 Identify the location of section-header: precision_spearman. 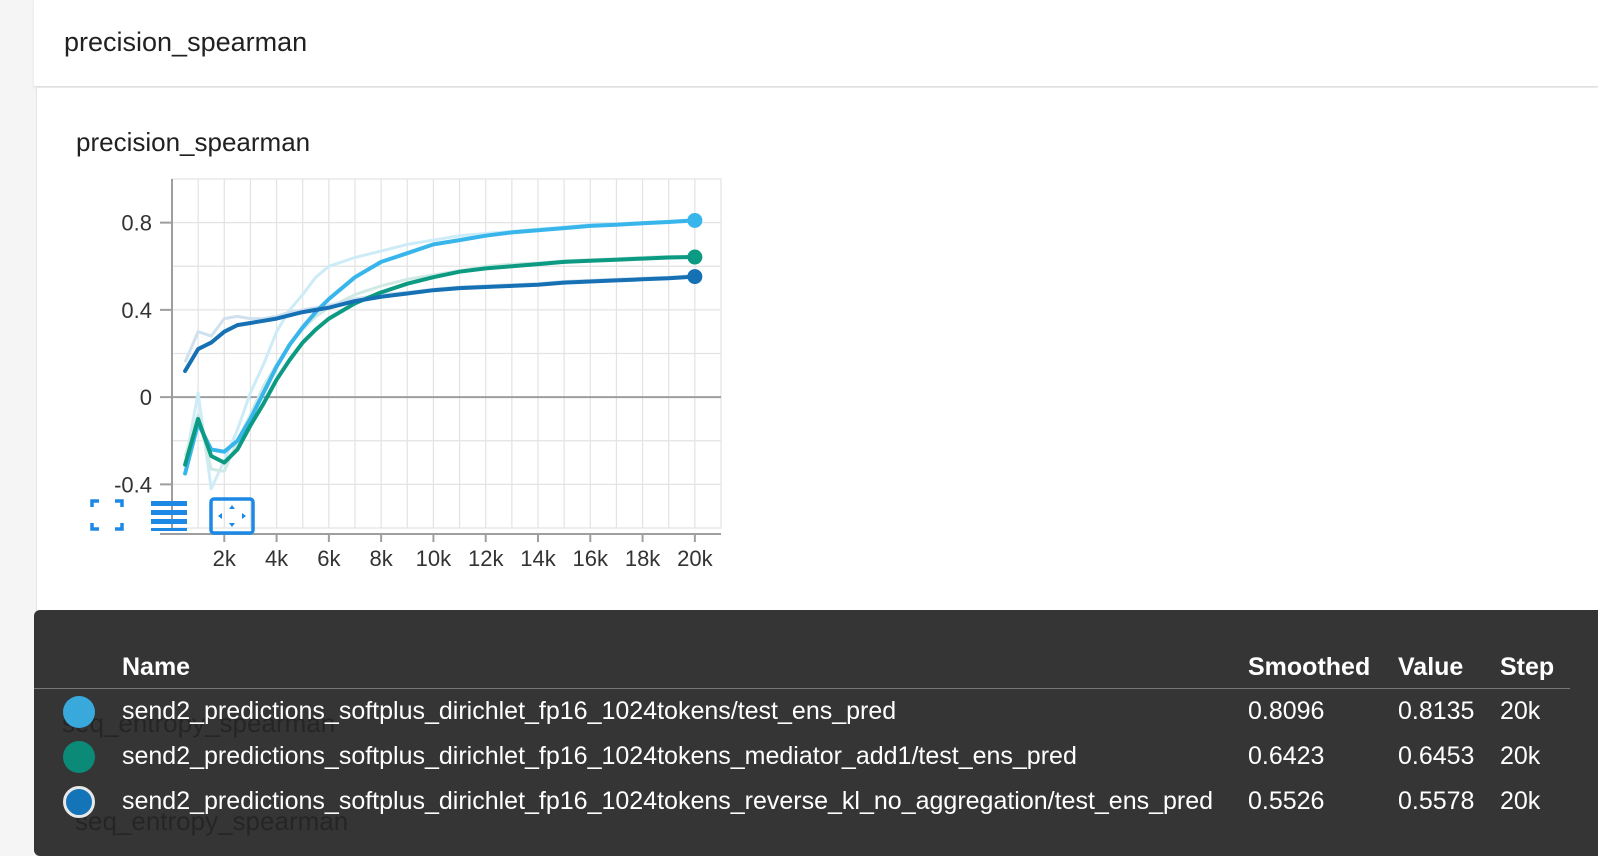
(816, 43).